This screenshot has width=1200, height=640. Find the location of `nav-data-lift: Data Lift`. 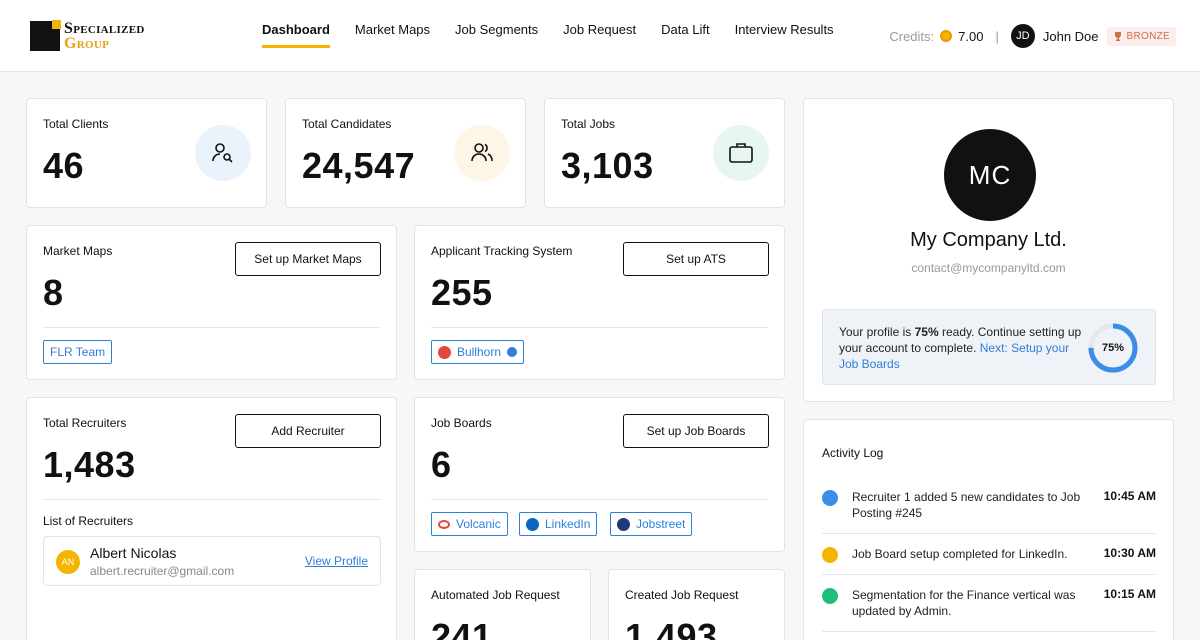

nav-data-lift: Data Lift is located at coordinates (685, 29).